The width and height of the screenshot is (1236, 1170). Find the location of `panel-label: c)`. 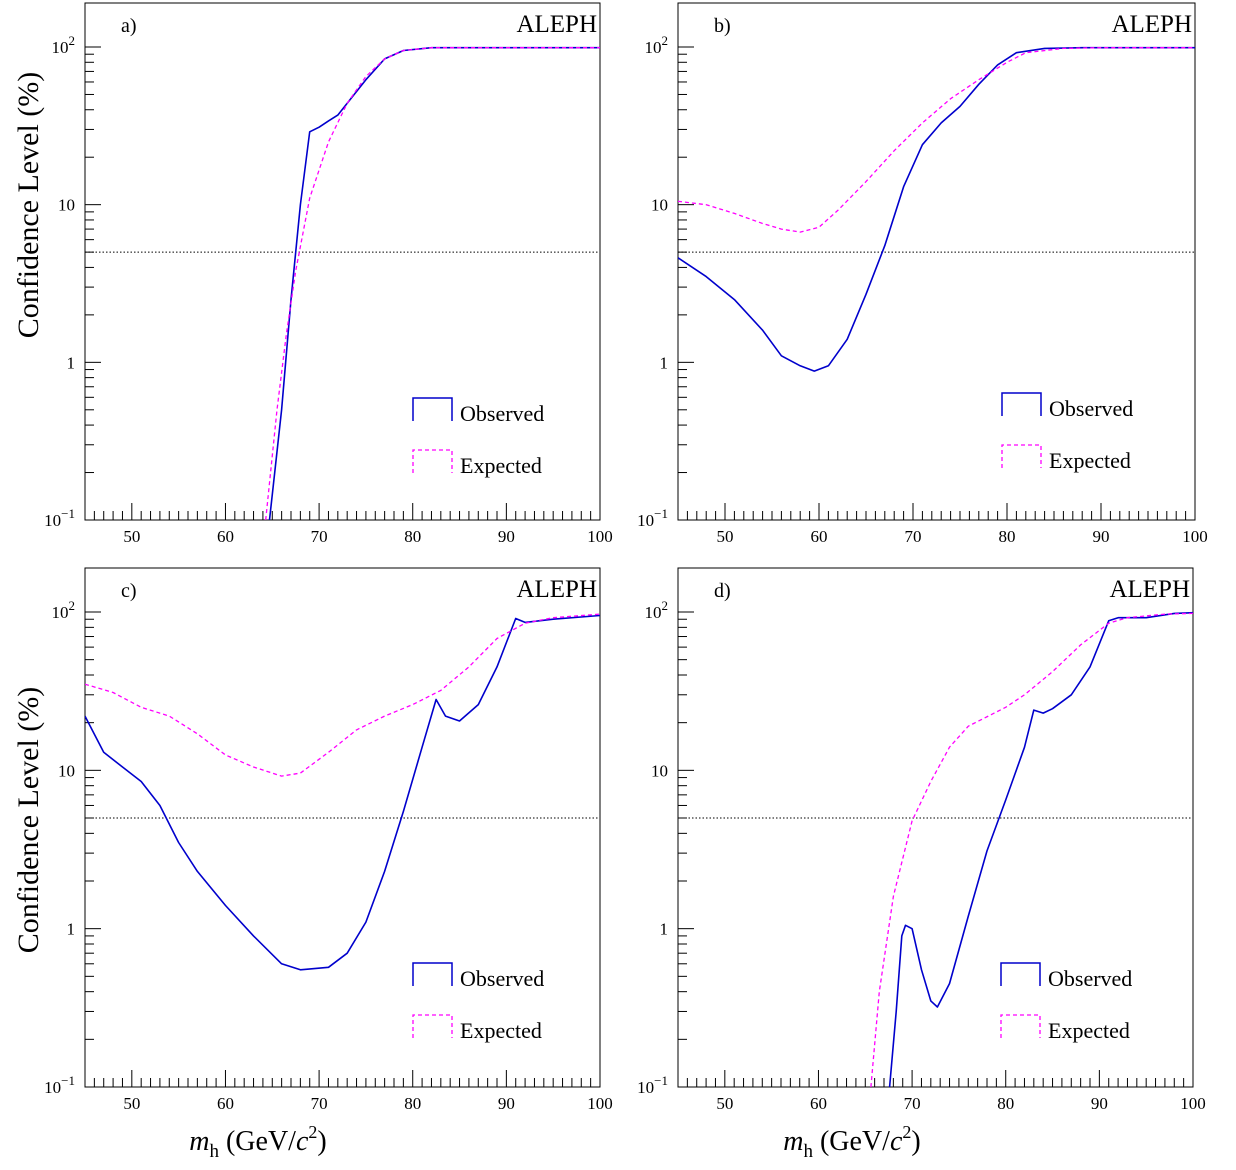

panel-label: c) is located at coordinates (129, 591).